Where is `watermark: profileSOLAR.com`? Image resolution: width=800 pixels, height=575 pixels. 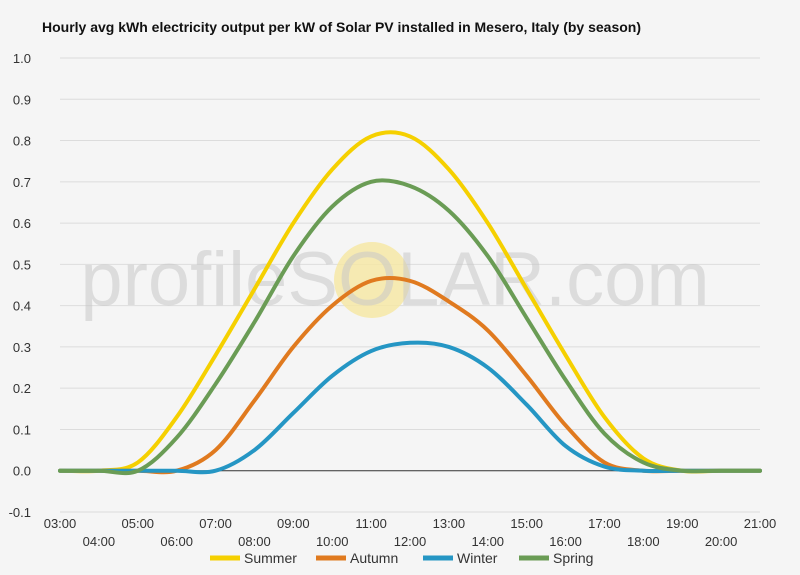
watermark: profileSOLAR.com is located at coordinates (394, 279).